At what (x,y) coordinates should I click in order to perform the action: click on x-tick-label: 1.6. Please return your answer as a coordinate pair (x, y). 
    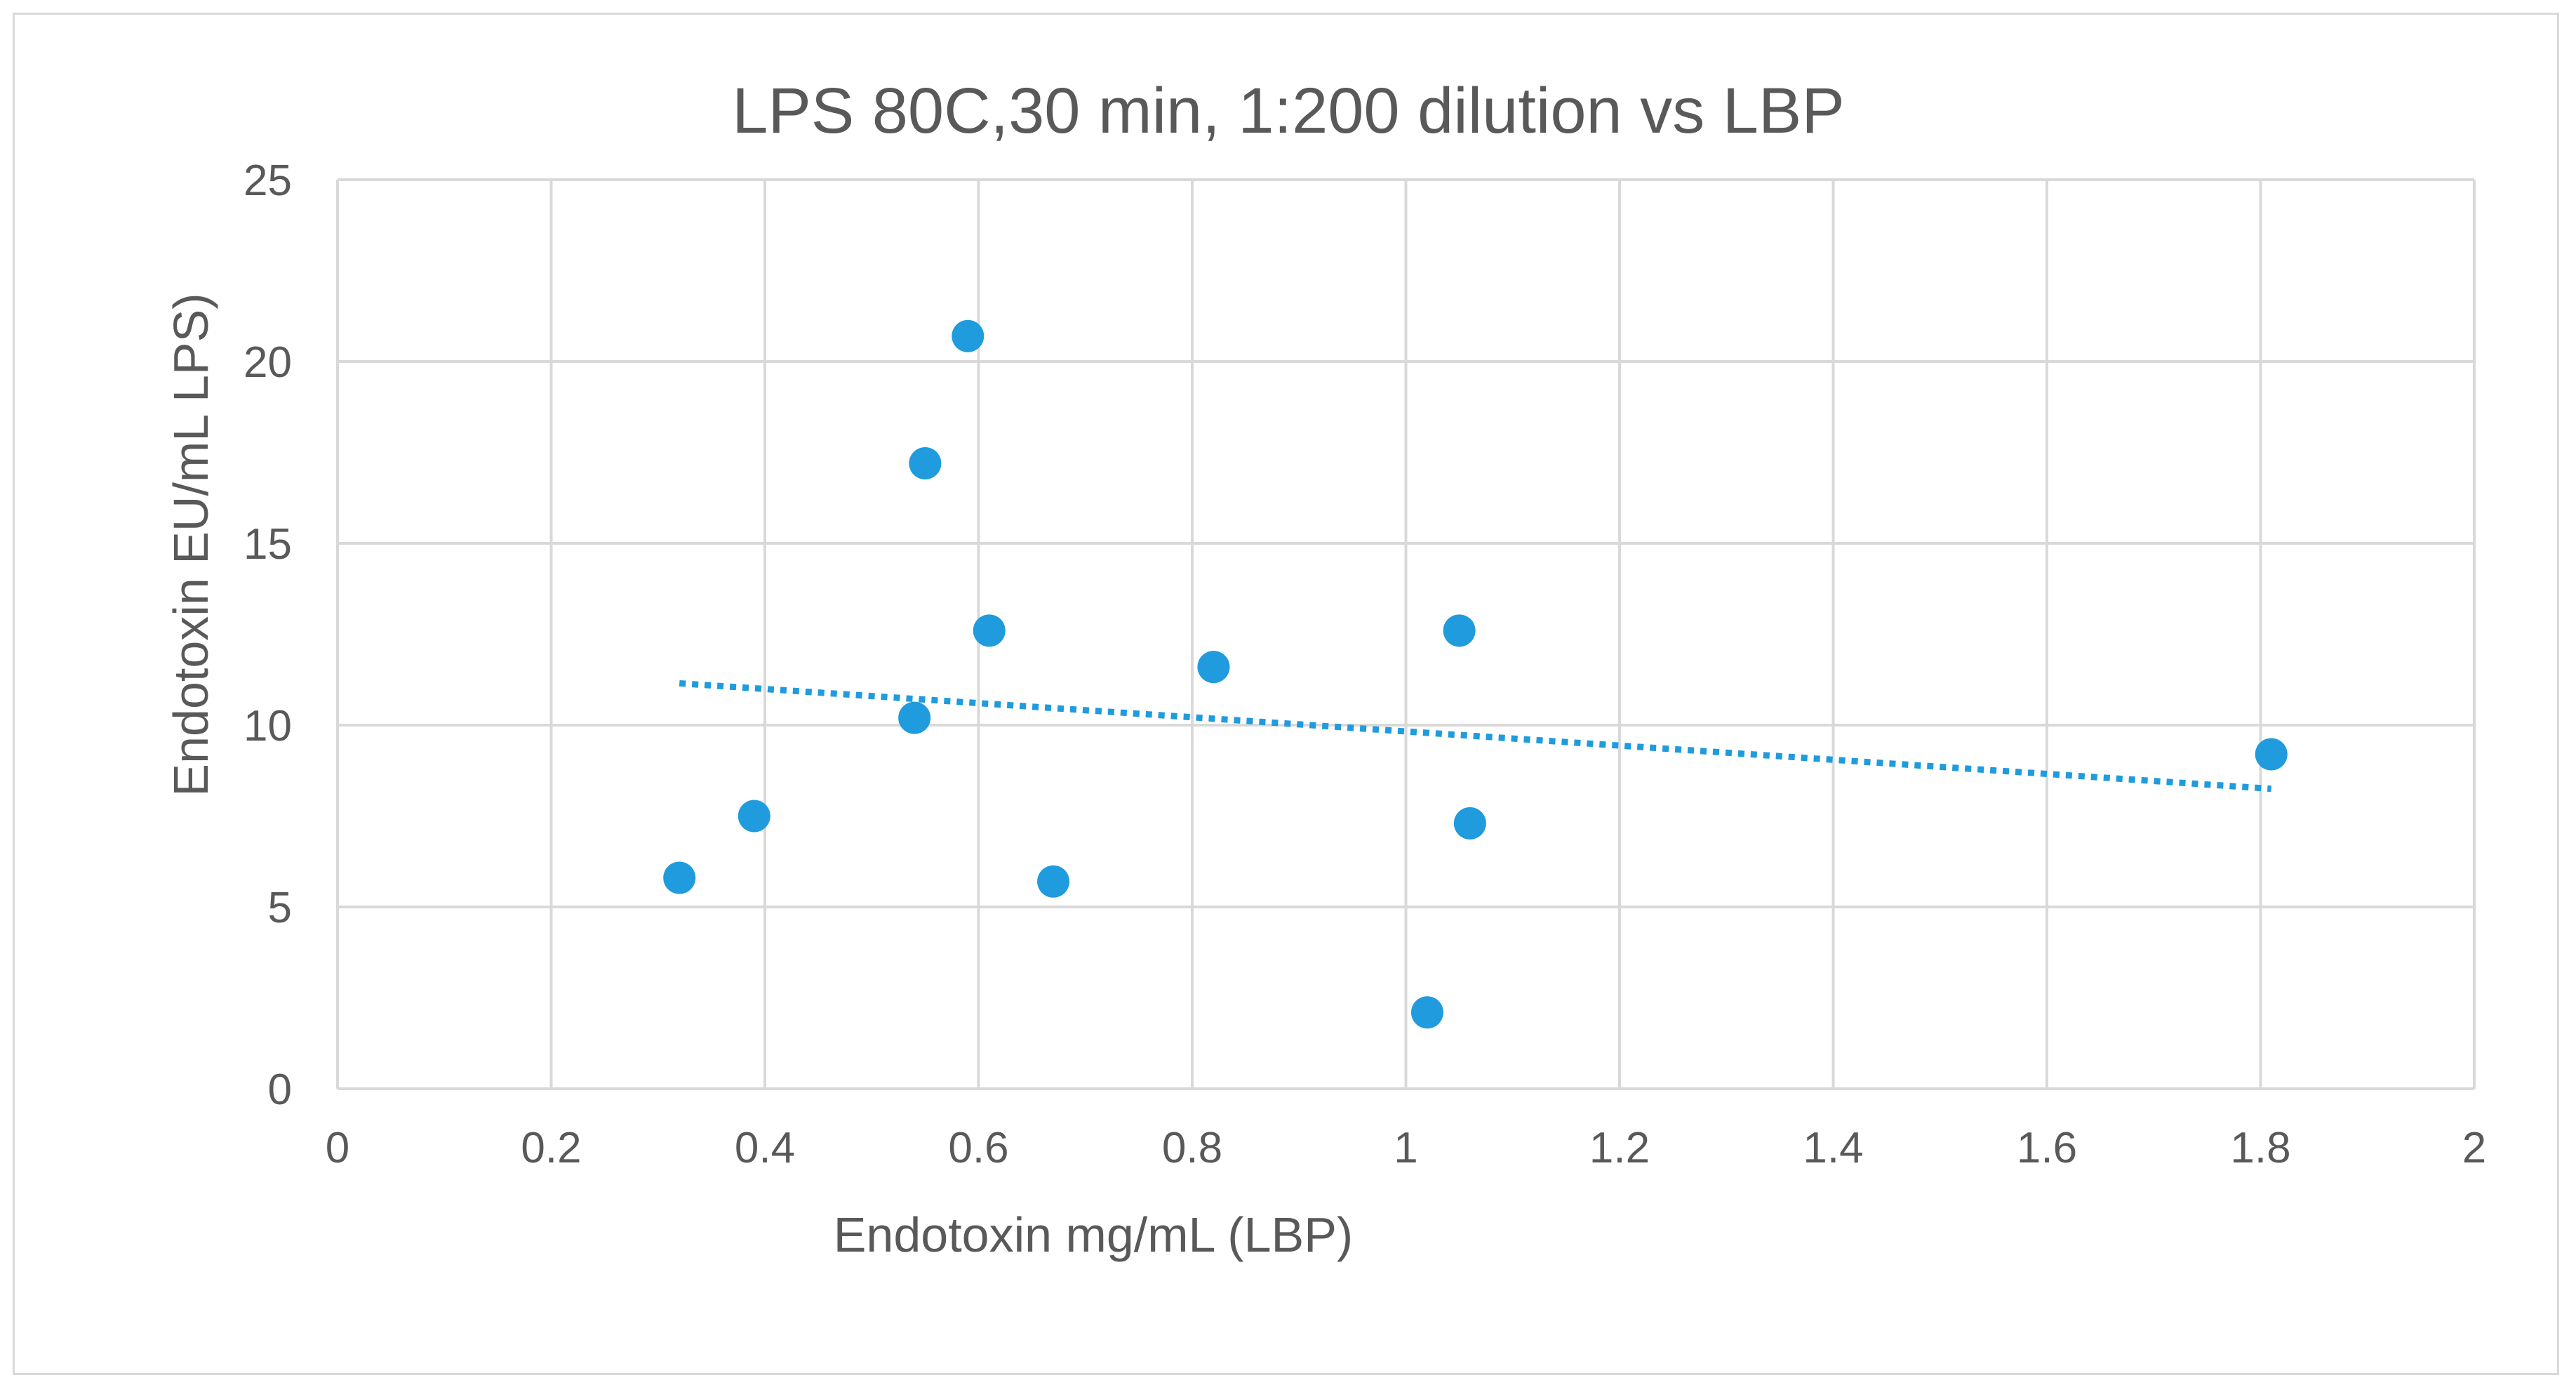
    Looking at the image, I should click on (2047, 1148).